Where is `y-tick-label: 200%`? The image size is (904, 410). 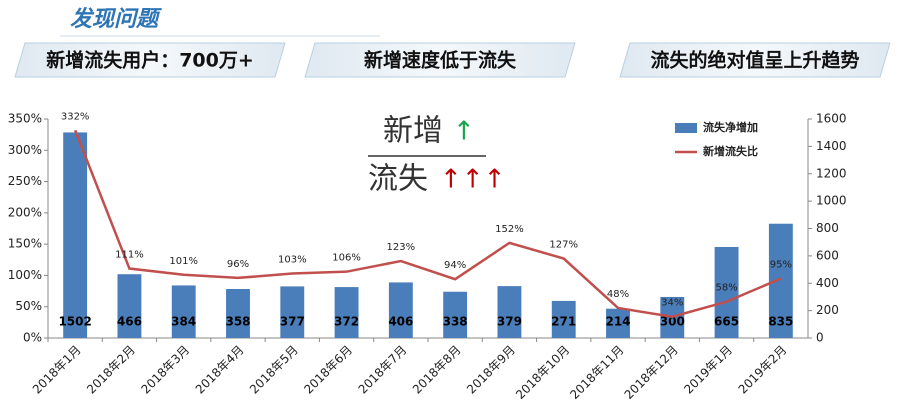 y-tick-label: 200% is located at coordinates (25, 212).